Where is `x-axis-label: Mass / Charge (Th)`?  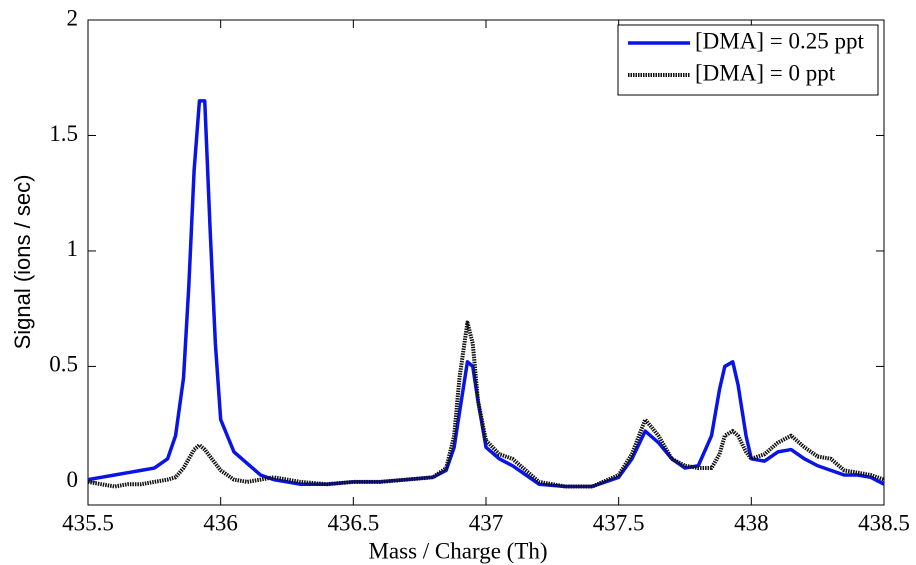 x-axis-label: Mass / Charge (Th) is located at coordinates (457, 550).